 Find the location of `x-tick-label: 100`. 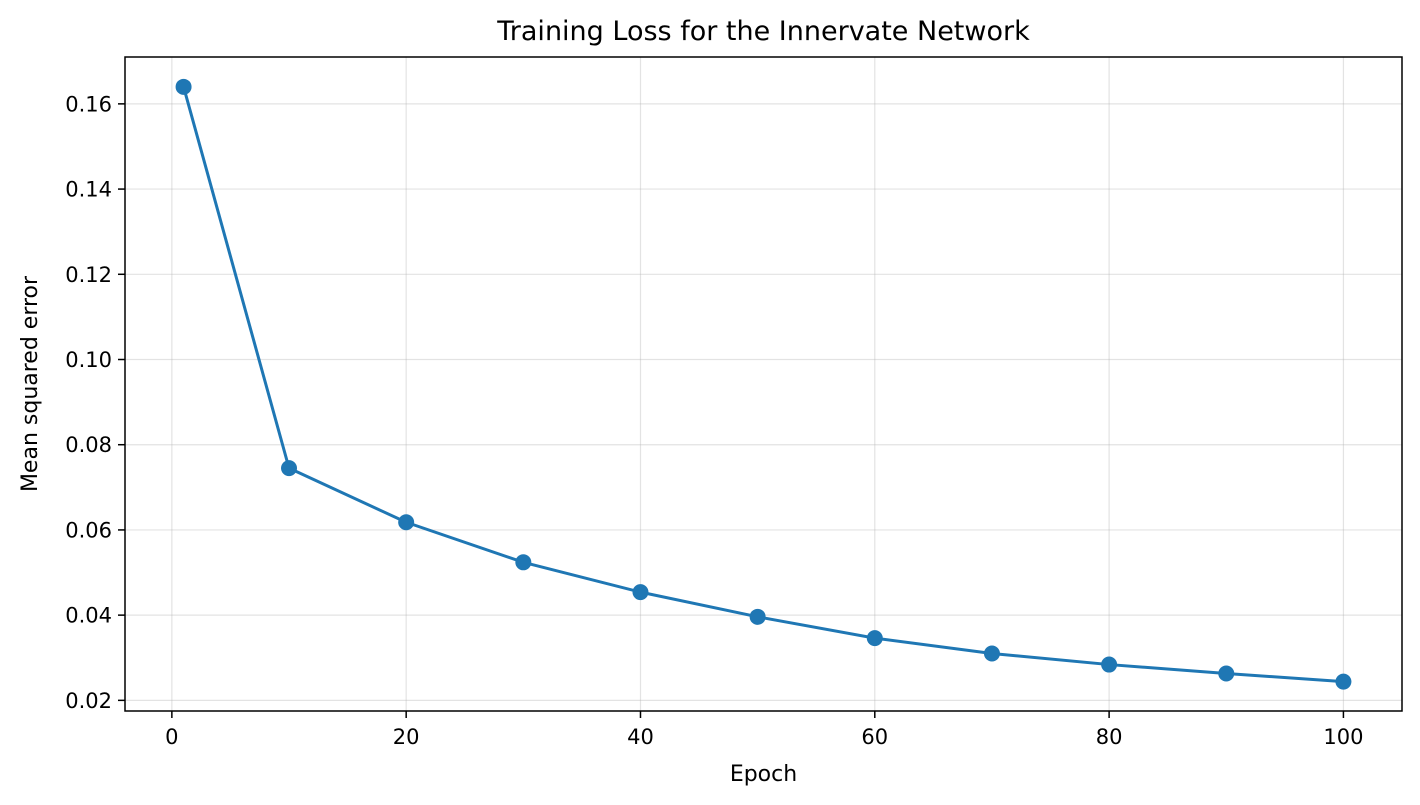

x-tick-label: 100 is located at coordinates (1343, 737).